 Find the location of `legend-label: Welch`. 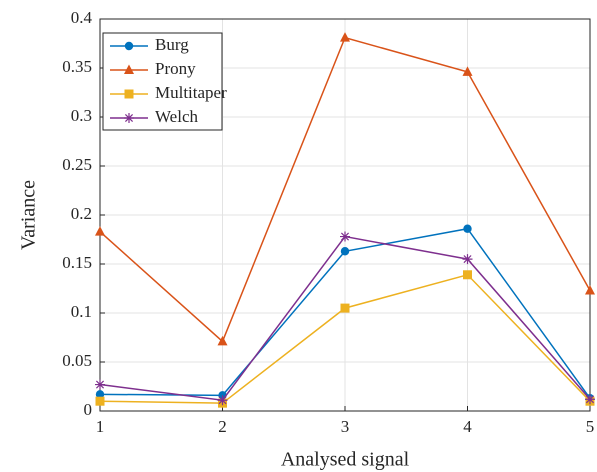

legend-label: Welch is located at coordinates (176, 116).